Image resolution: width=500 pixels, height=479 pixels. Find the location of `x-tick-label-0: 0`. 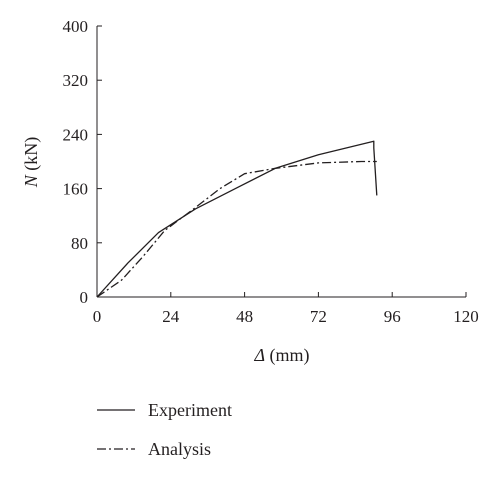

x-tick-label-0: 0 is located at coordinates (97, 316).